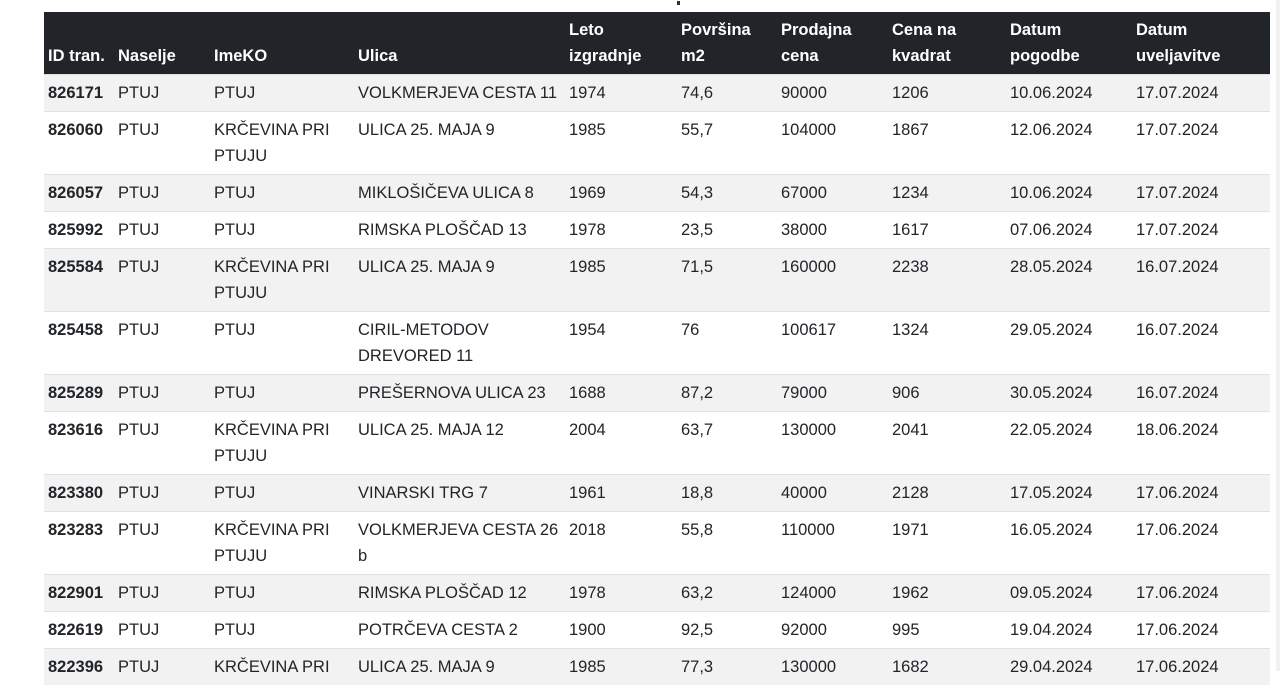 The image size is (1280, 685). Describe the element at coordinates (947, 343) in the screenshot. I see `cell-cena-kvadrat: 1324` at that location.